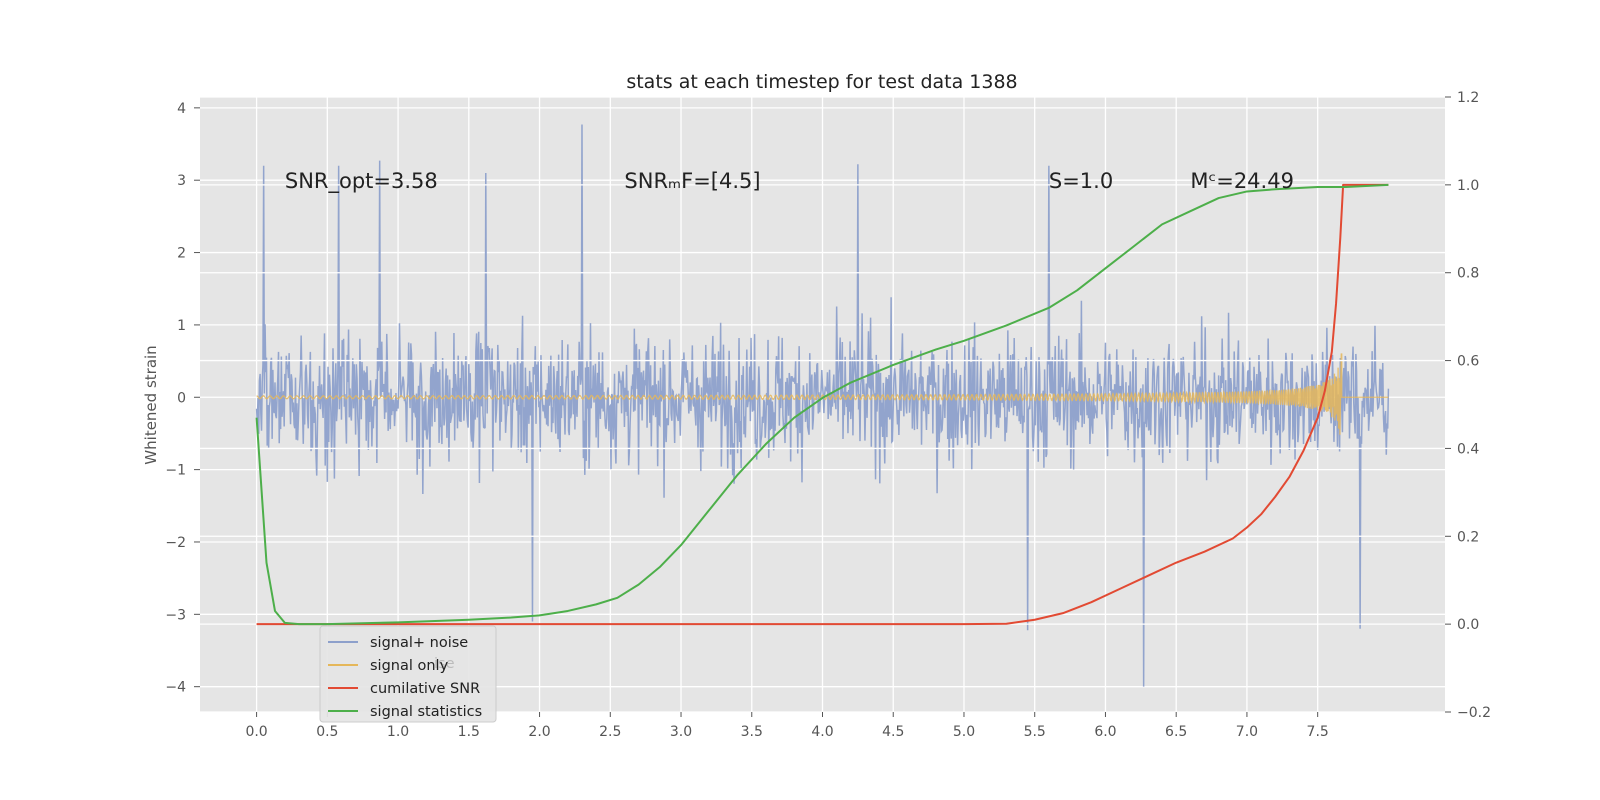 Image resolution: width=1600 pixels, height=800 pixels. Describe the element at coordinates (398, 732) in the screenshot. I see `x-tick-label: 1.0` at that location.